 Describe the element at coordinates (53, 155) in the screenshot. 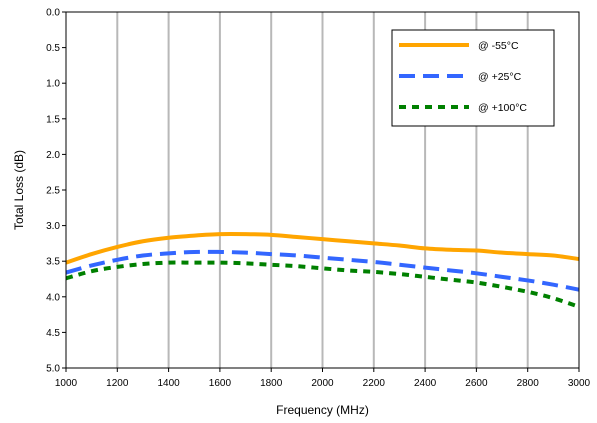

I see `y-tick-label: 2.0` at that location.